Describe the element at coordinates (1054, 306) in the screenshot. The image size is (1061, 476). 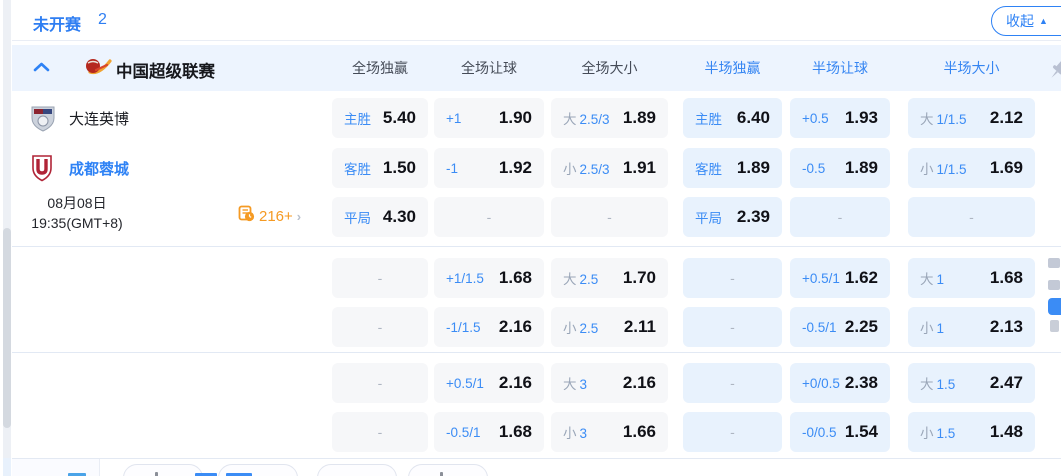
I see `toolbar-item-active` at that location.